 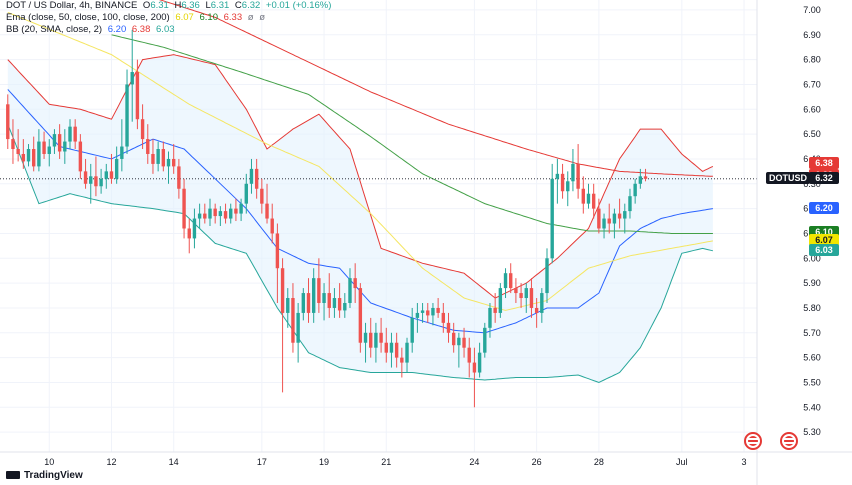 What do you see at coordinates (789, 441) in the screenshot?
I see `us-flag-icon` at bounding box center [789, 441].